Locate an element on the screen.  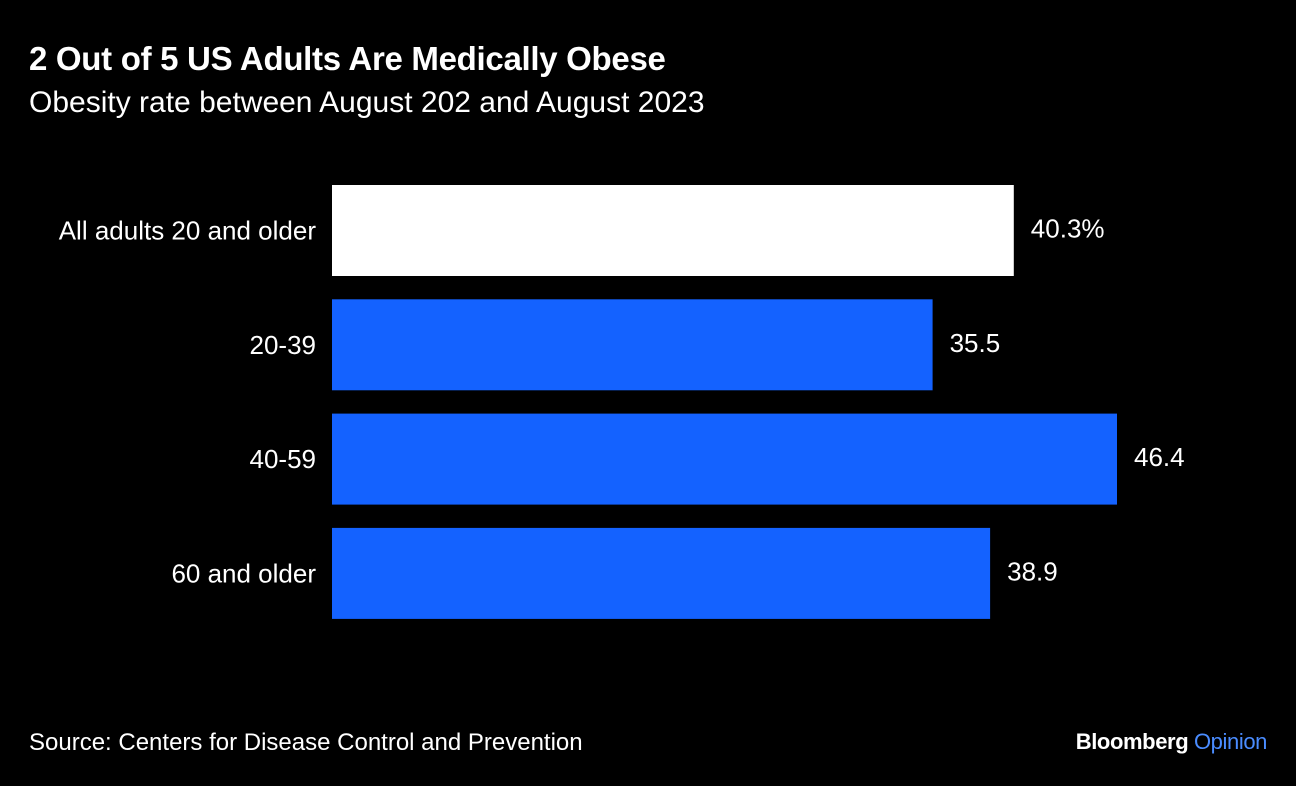
value-label-2: 46.4 is located at coordinates (1159, 457).